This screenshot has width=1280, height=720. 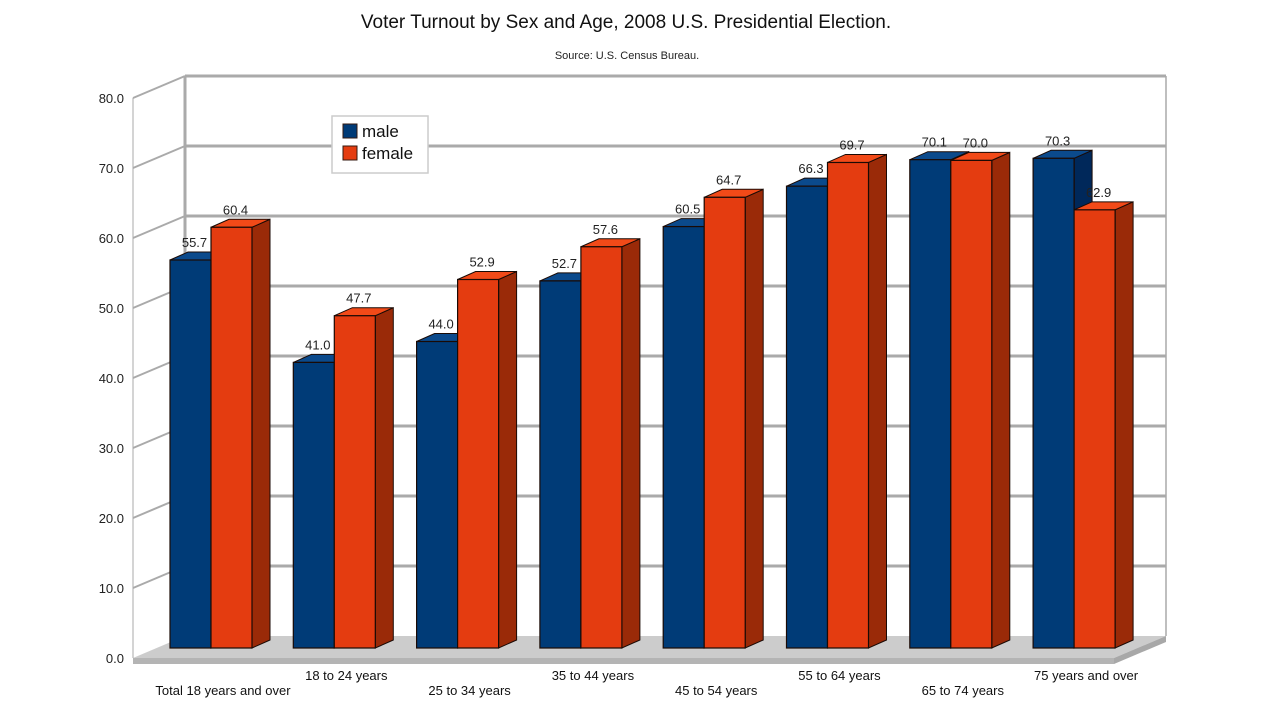 What do you see at coordinates (350, 153) in the screenshot?
I see `legend-swatch-female` at bounding box center [350, 153].